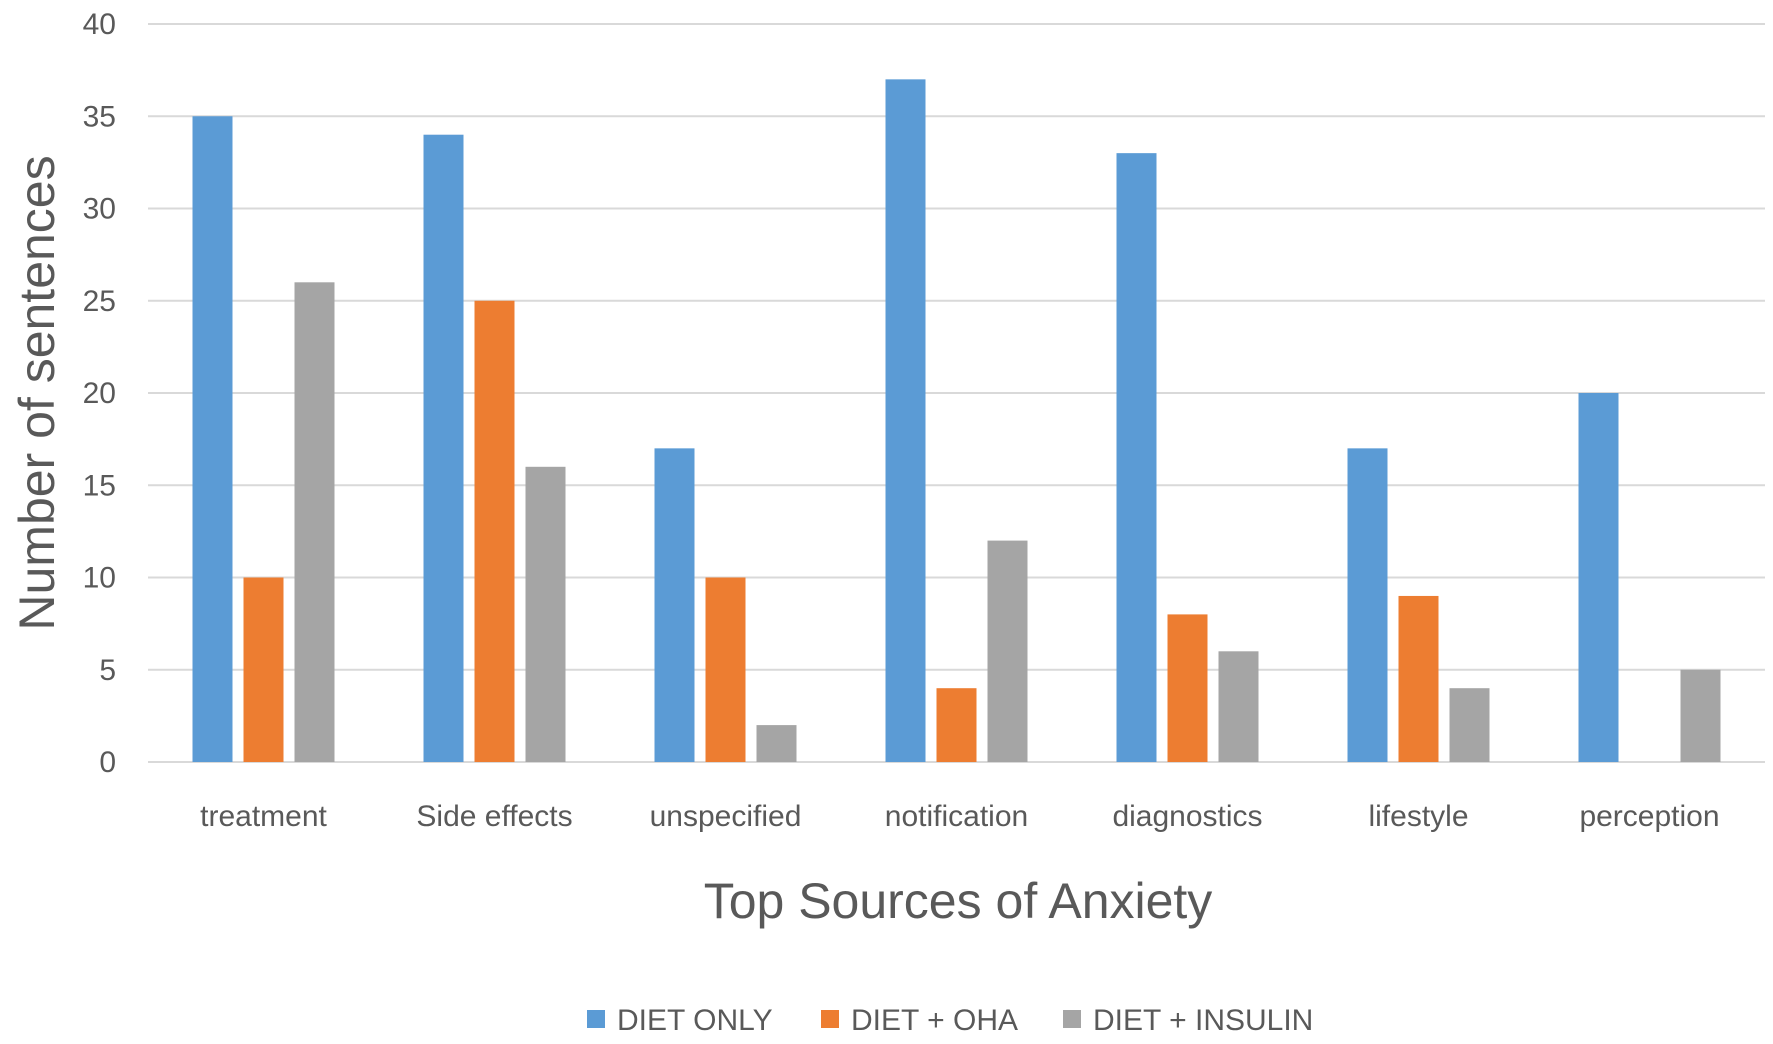 The height and width of the screenshot is (1044, 1773). I want to click on y-tick-label: 10, so click(99, 578).